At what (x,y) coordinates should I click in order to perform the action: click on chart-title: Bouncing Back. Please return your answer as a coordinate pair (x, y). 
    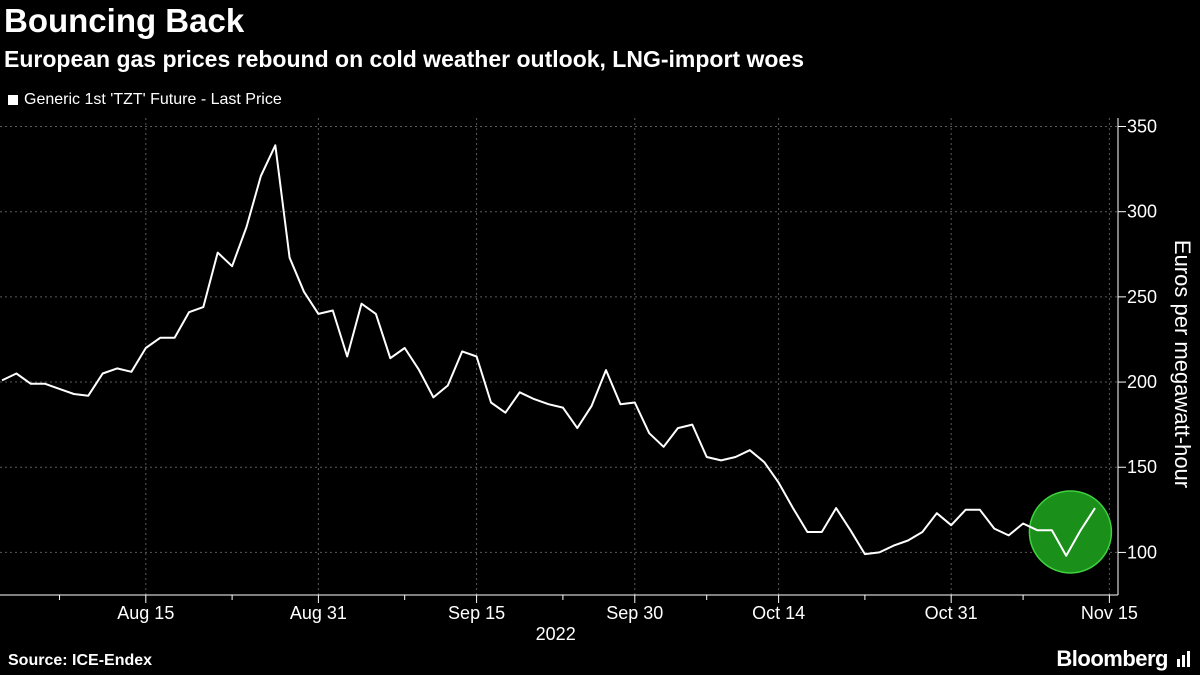
    Looking at the image, I should click on (124, 20).